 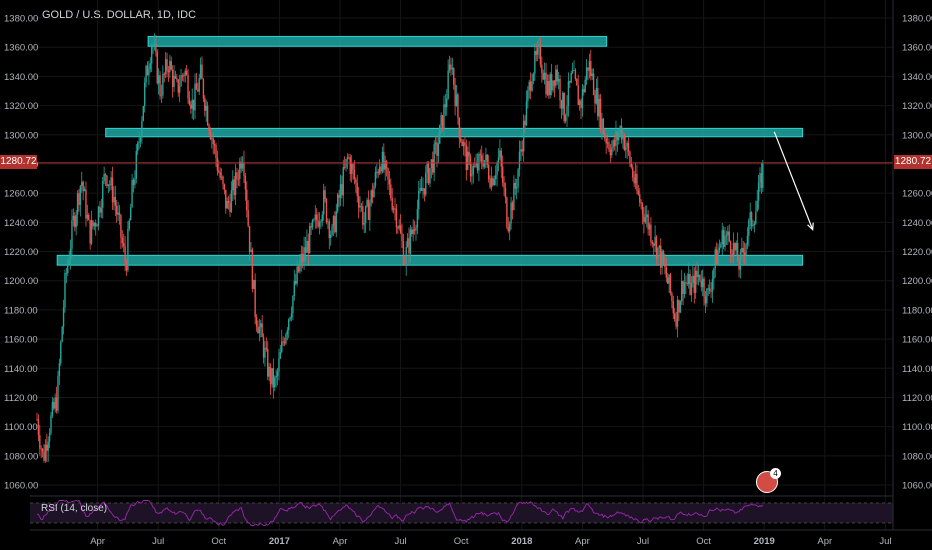 I want to click on time-tick-label: 2017, so click(x=279, y=541).